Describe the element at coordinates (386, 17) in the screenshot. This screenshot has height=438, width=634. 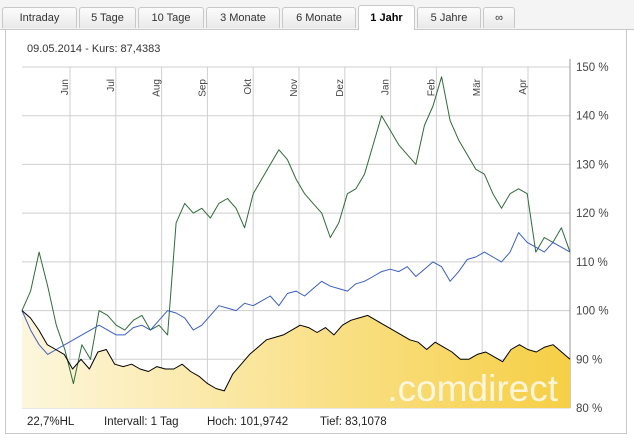
I see `tab-1-jahr: 1 Jahr` at that location.